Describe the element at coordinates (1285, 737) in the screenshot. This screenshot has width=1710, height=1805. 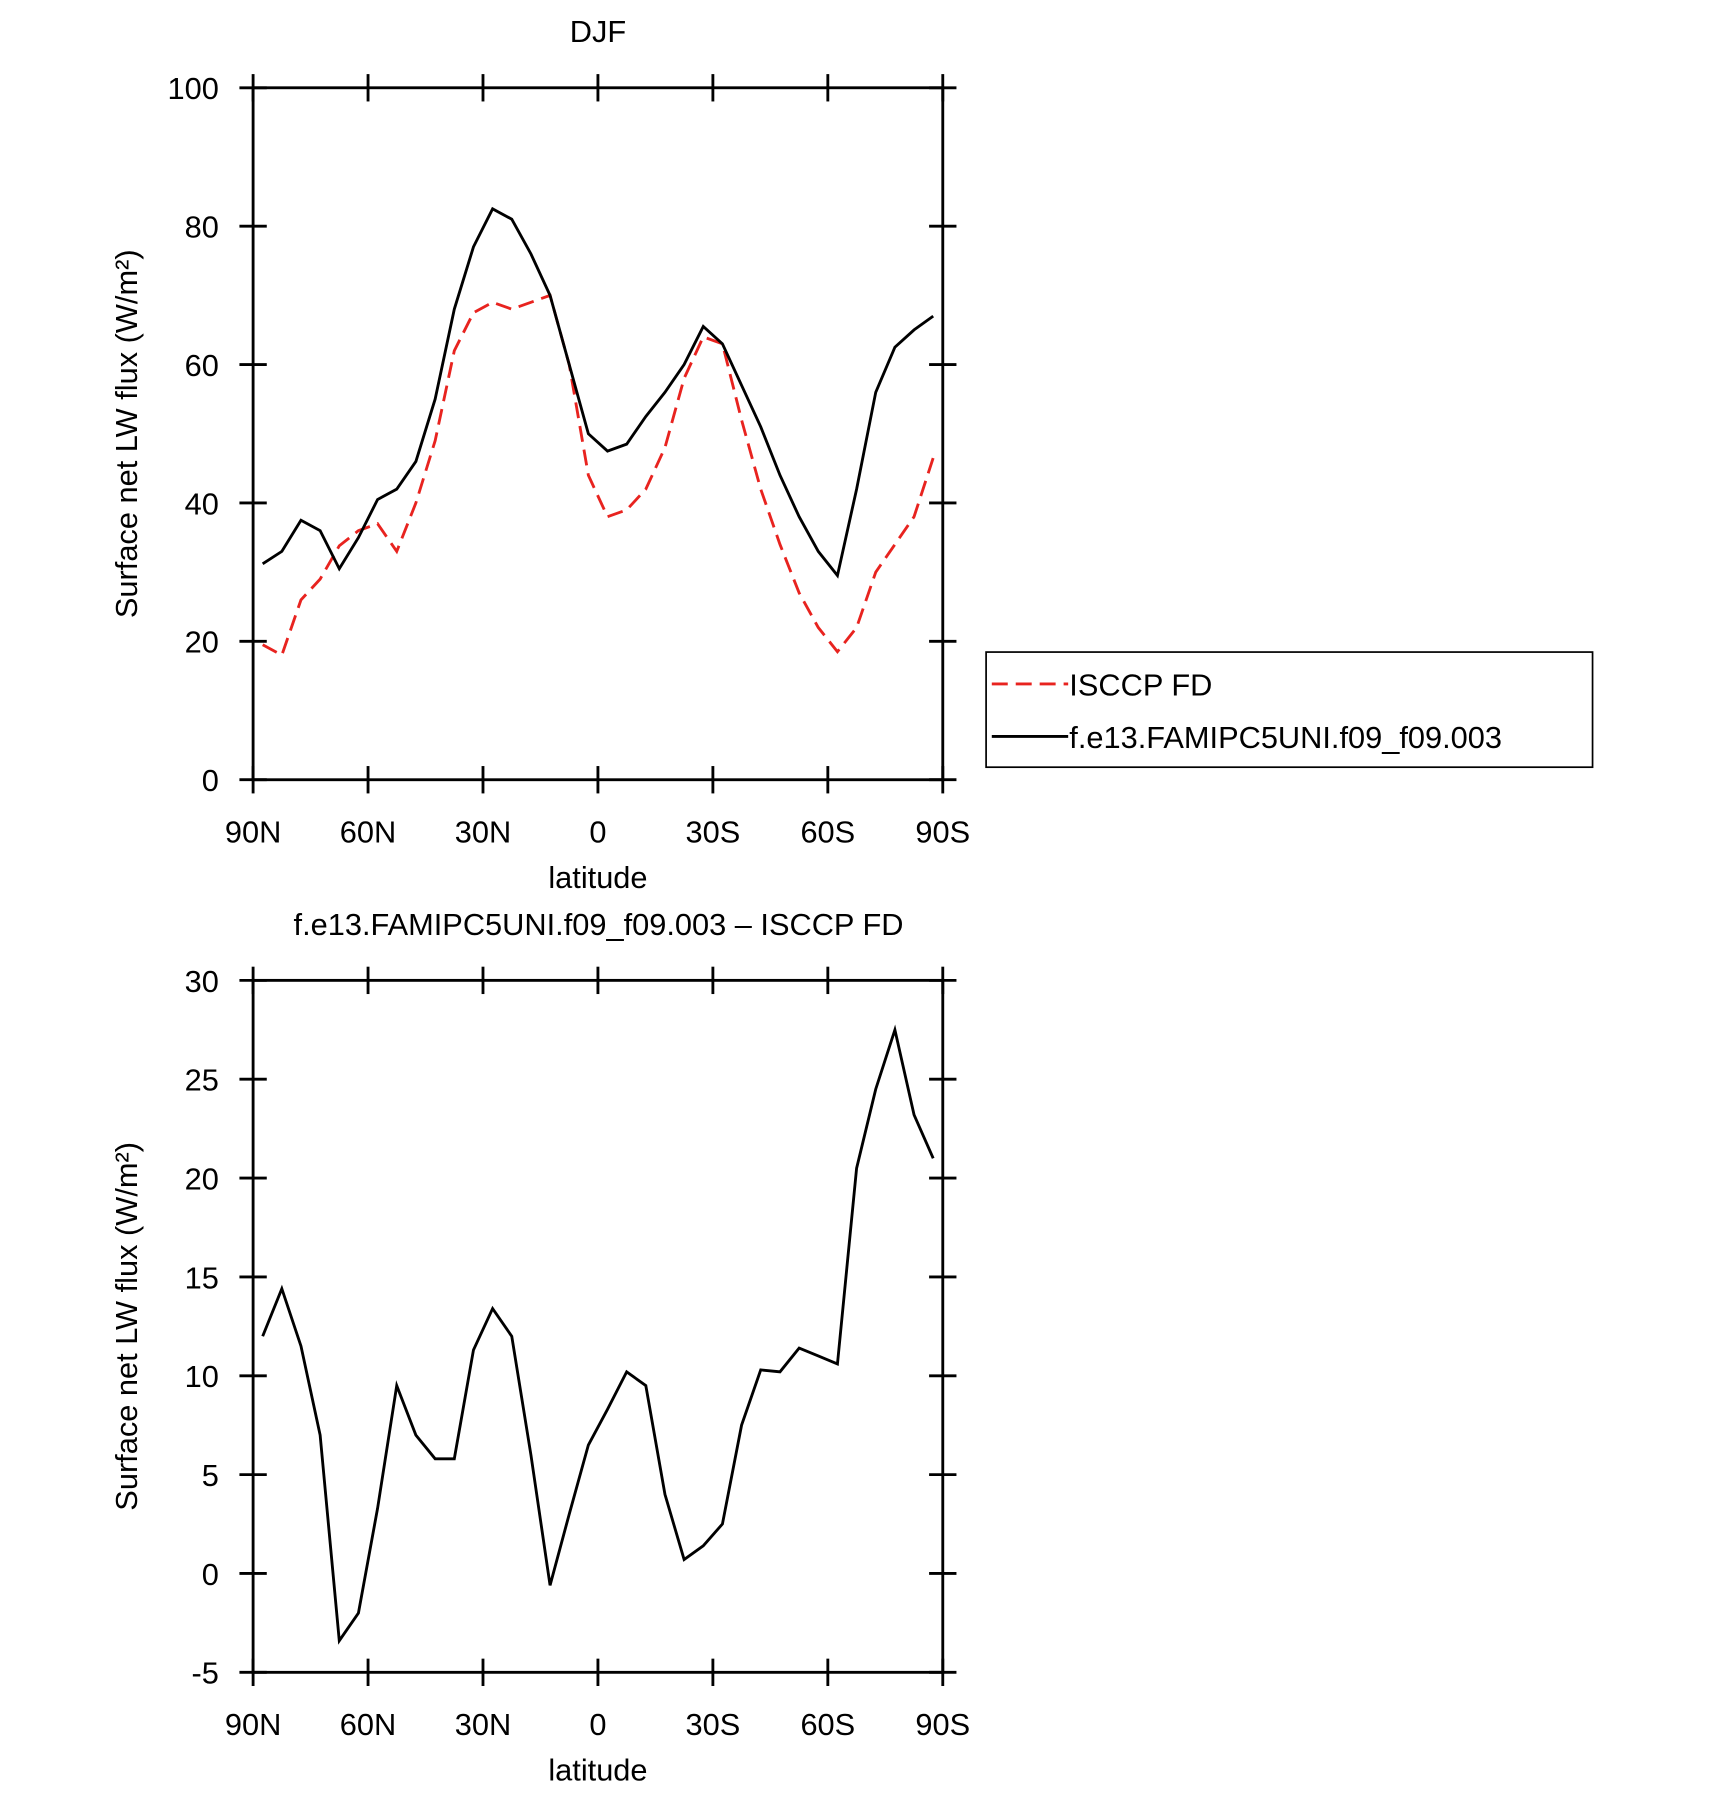
I see `legend-label: f.e13.FAMIPC5UNI.f09_f09.003` at that location.